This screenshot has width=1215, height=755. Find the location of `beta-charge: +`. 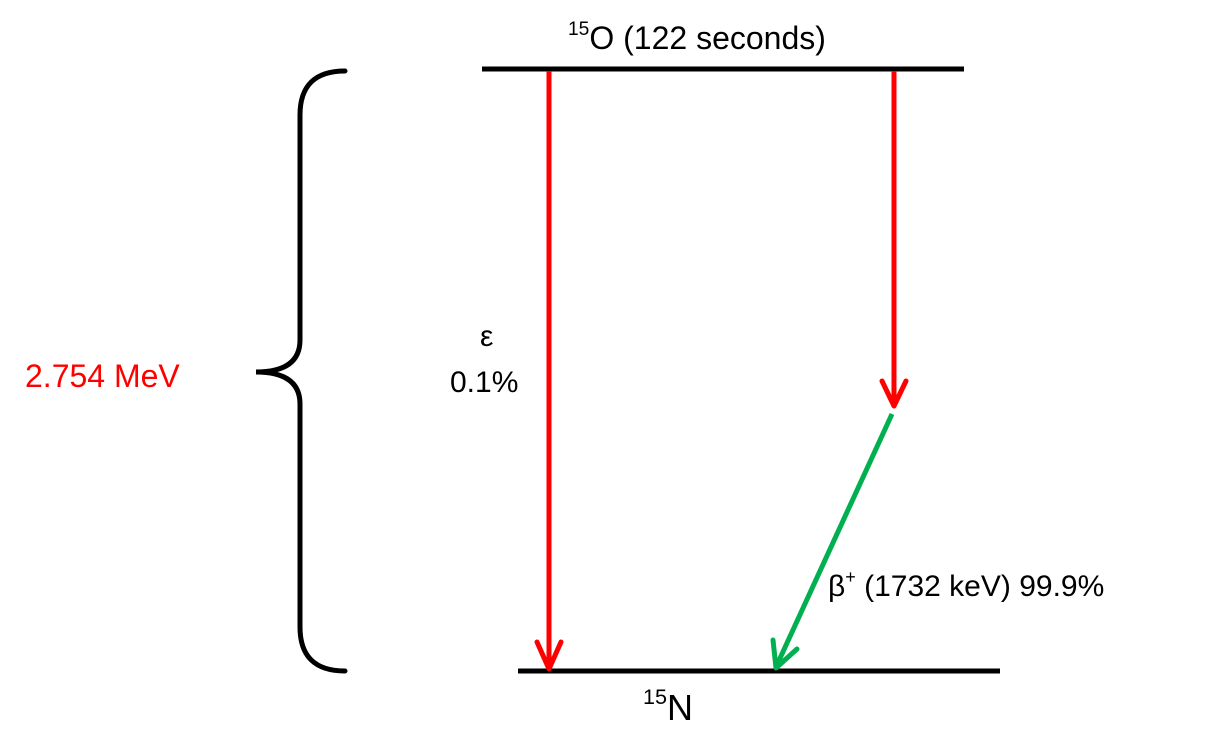

beta-charge: + is located at coordinates (850, 576).